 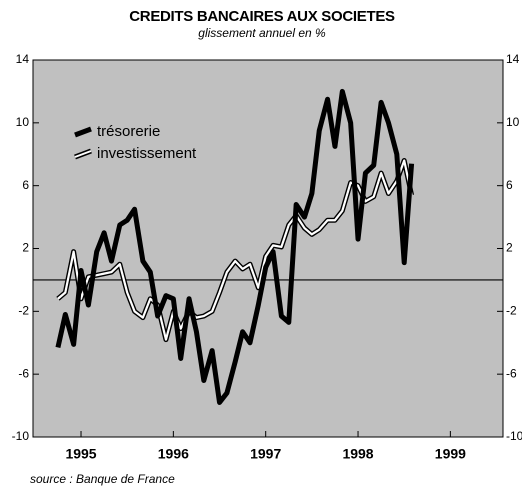 I want to click on x-tick-label: 1999, so click(x=450, y=454).